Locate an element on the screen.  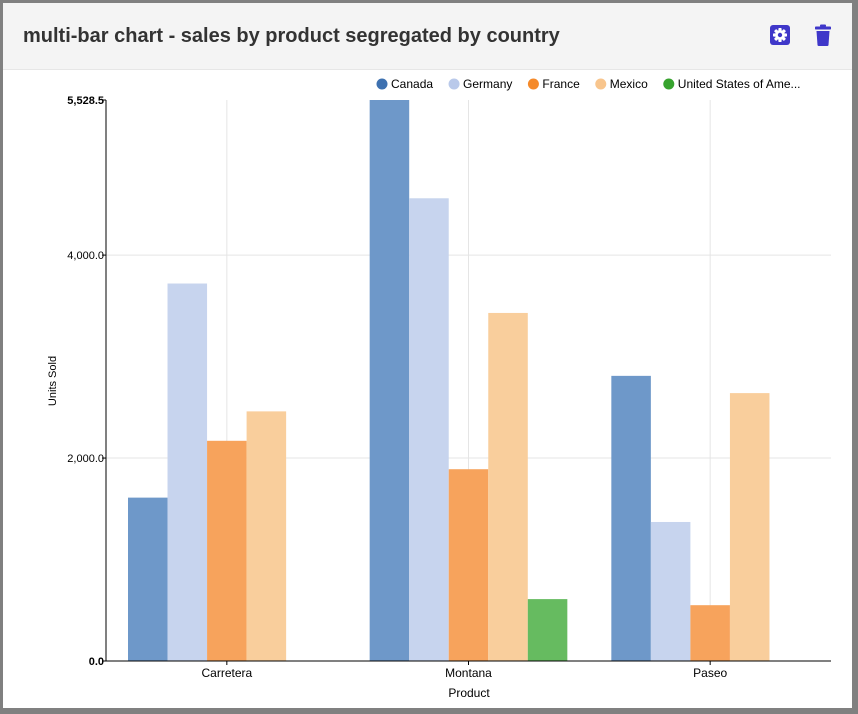
legend-item: France is located at coordinates (553, 84).